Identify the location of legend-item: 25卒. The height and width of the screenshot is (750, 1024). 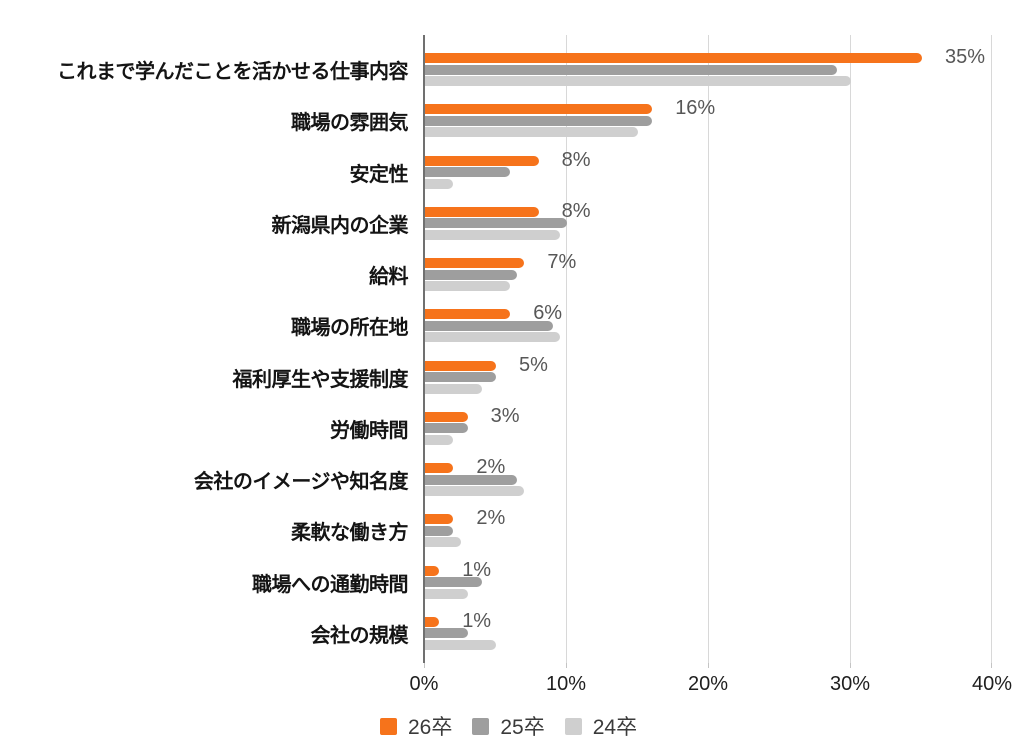
(508, 726).